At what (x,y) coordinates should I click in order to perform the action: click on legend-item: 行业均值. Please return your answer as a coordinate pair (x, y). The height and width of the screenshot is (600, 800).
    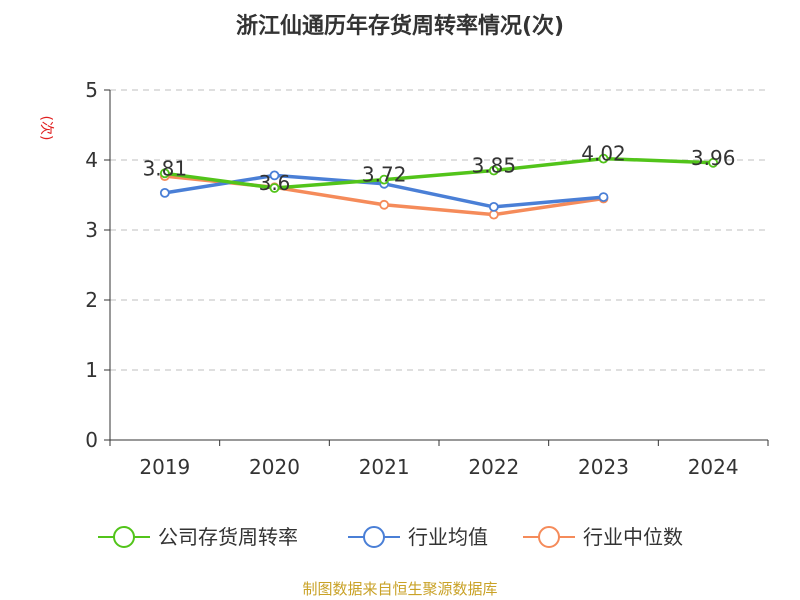
    Looking at the image, I should click on (418, 537).